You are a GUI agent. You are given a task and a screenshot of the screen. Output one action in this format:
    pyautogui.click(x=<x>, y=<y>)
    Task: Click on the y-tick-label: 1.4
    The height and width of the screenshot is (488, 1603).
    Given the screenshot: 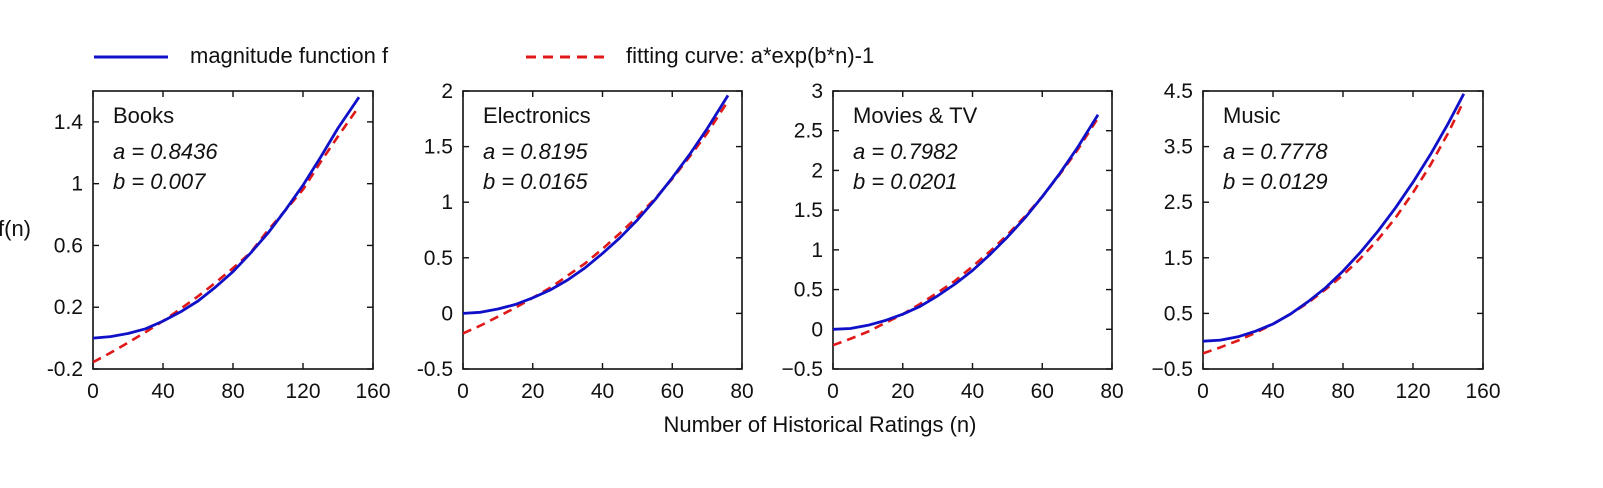 What is the action you would take?
    pyautogui.click(x=69, y=122)
    